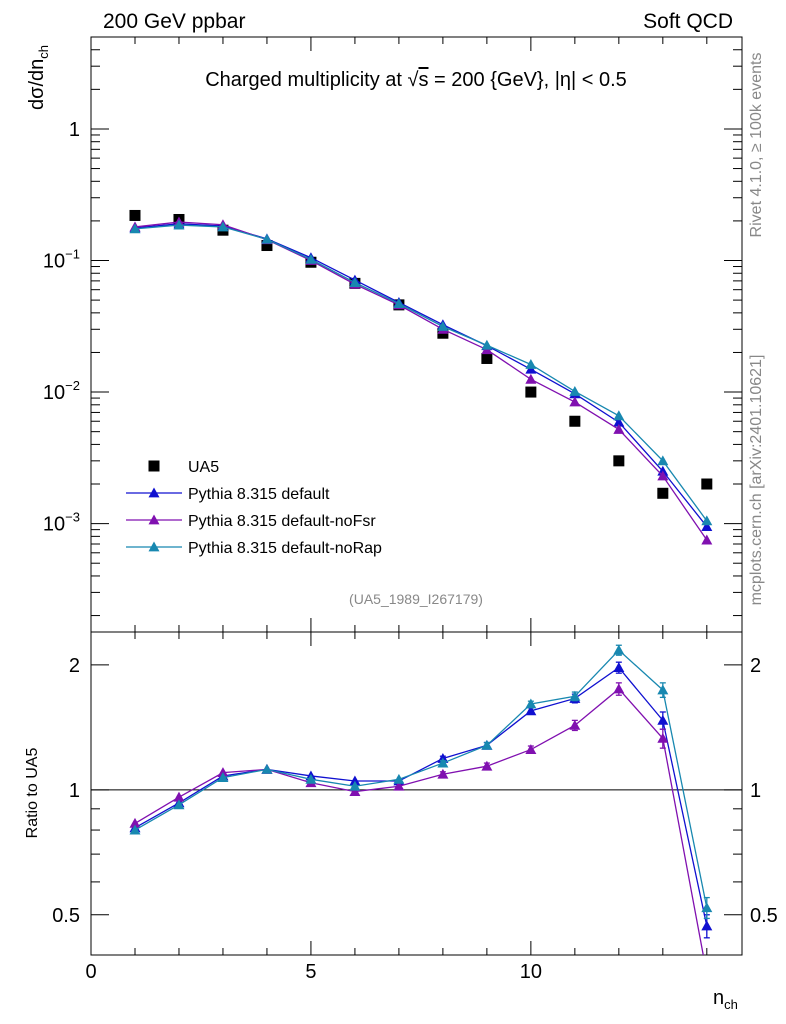  Describe the element at coordinates (38, 77) in the screenshot. I see `y-axis-label: dσ/dnch` at that location.